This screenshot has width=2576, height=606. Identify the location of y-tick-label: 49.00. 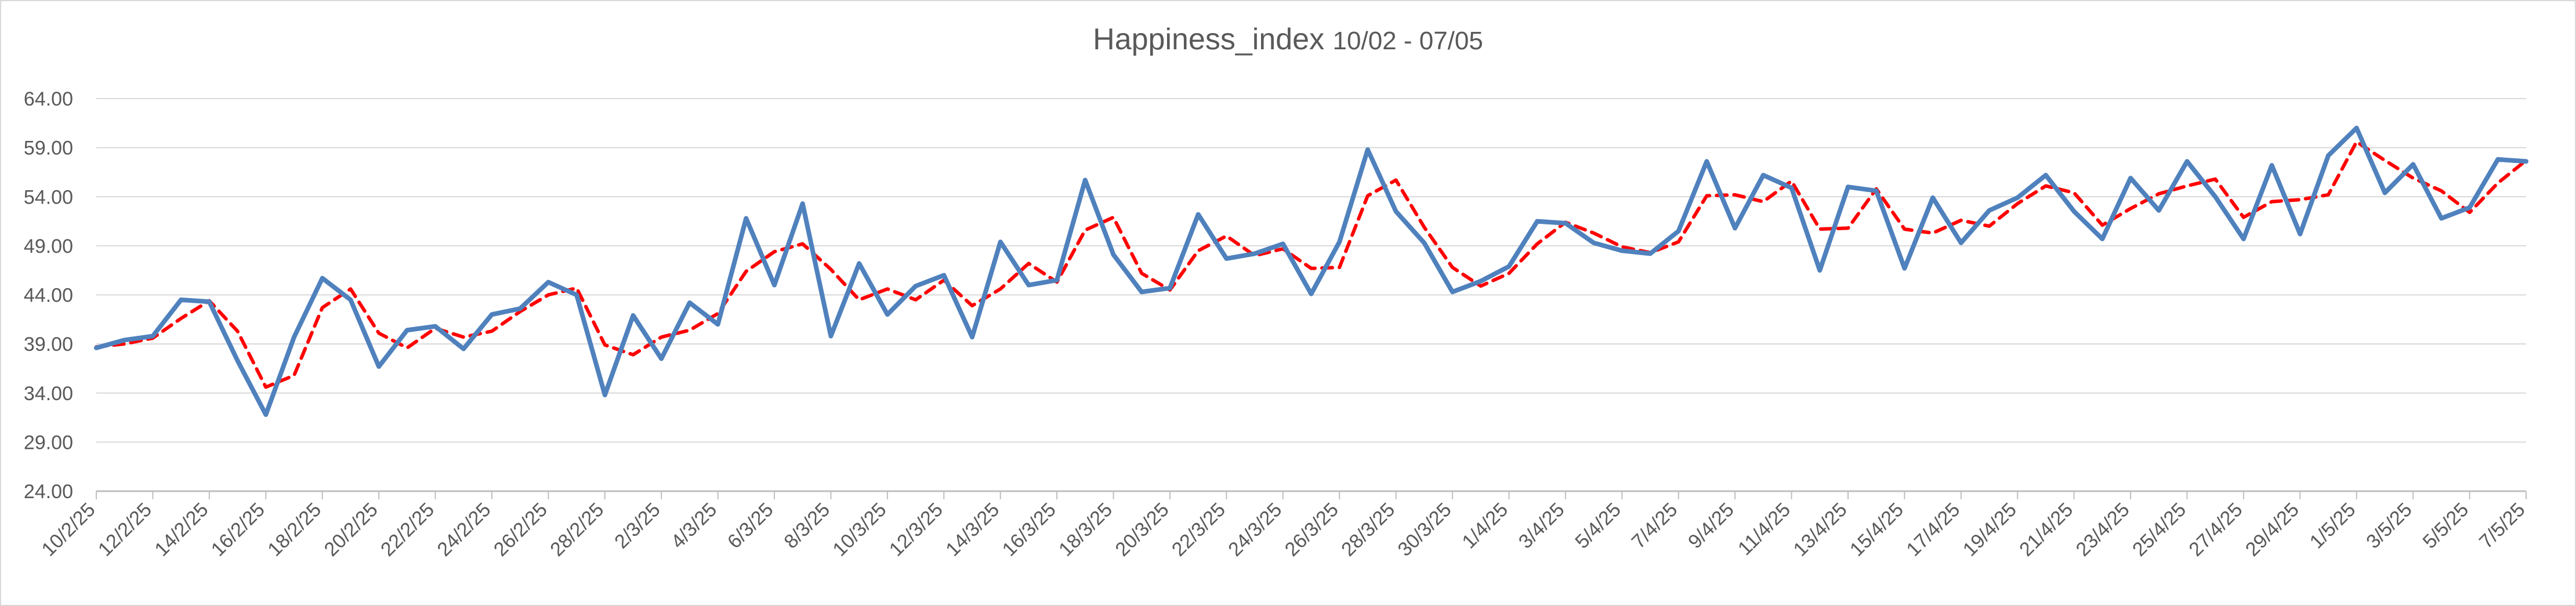
(48, 246).